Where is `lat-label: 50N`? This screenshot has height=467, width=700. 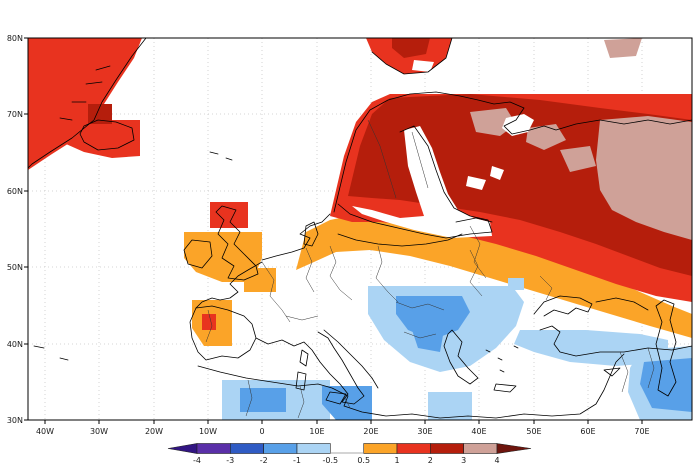
lat-label: 50N is located at coordinates (15, 267).